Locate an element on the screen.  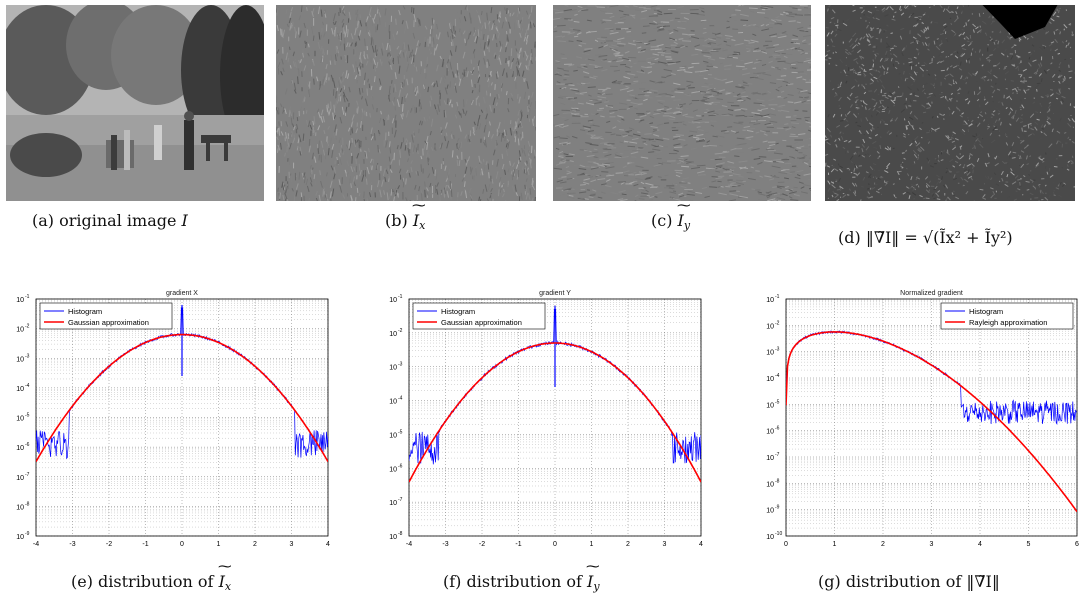
gradient-x-image is located at coordinates (406, 103).